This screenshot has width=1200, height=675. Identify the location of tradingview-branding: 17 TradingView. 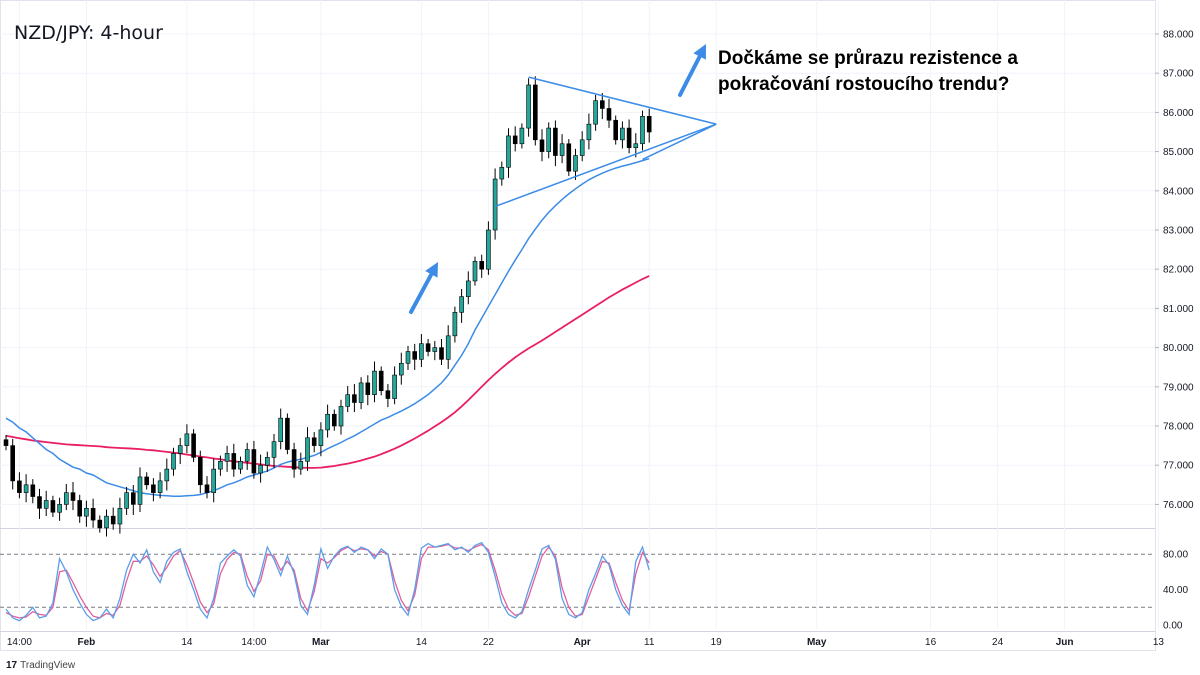
(40, 665).